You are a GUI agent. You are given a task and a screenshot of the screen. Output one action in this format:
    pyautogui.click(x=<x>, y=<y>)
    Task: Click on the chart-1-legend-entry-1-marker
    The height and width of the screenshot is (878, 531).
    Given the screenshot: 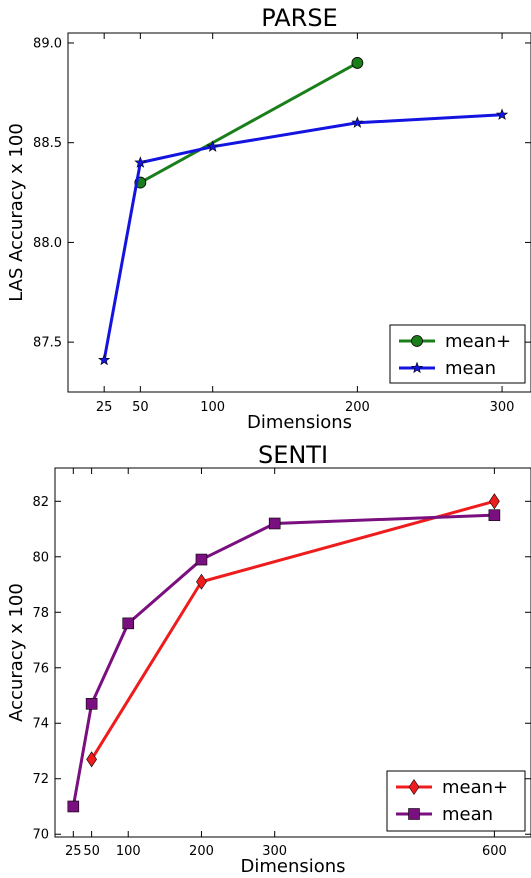 What is the action you would take?
    pyautogui.click(x=417, y=341)
    